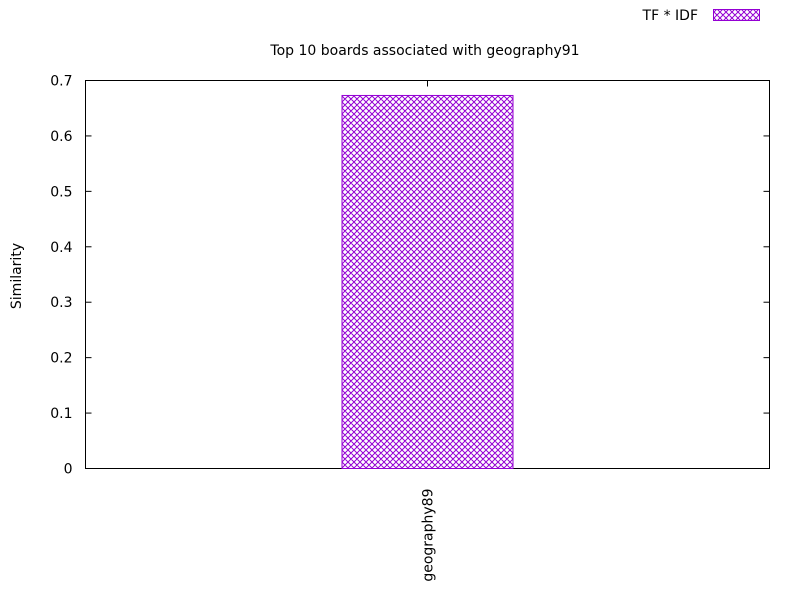 This screenshot has height=600, width=800. What do you see at coordinates (61, 192) in the screenshot?
I see `y-tick-label: 0.5` at bounding box center [61, 192].